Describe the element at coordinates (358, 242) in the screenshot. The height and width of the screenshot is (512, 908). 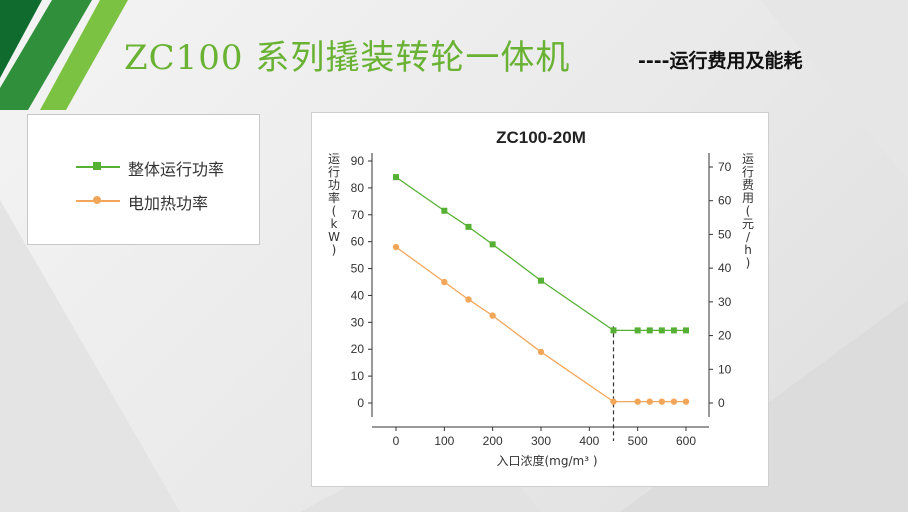
I see `left-tick-label: 60` at that location.